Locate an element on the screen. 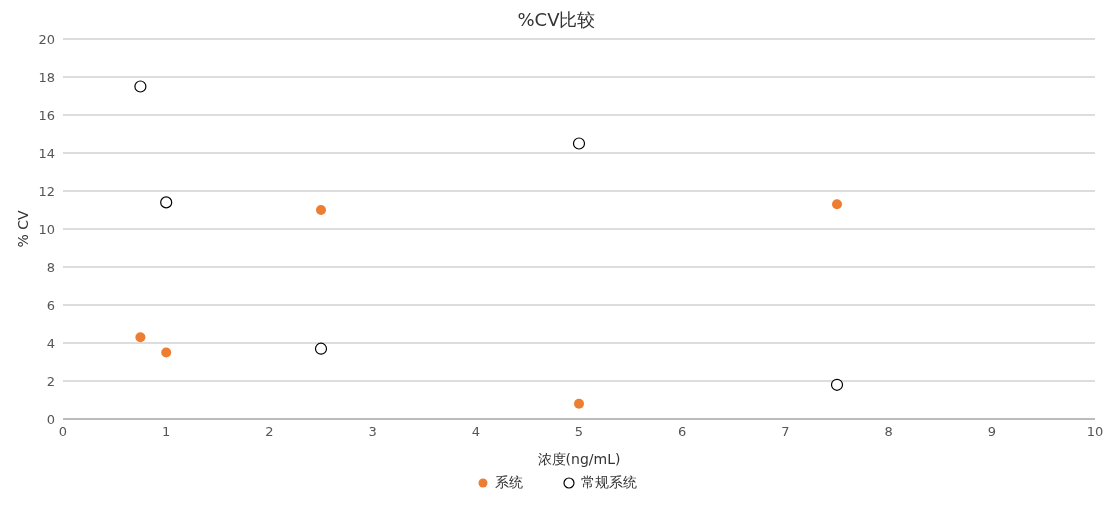 This screenshot has width=1113, height=505. x-tick-label: 7 is located at coordinates (785, 432).